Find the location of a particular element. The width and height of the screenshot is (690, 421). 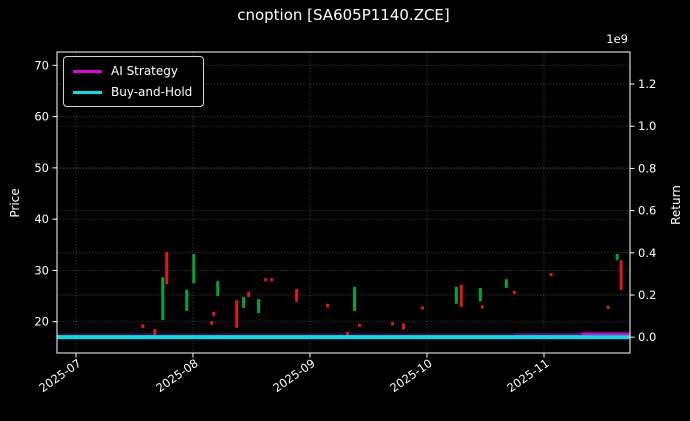

return-tick-label: 0.6 is located at coordinates (647, 211).